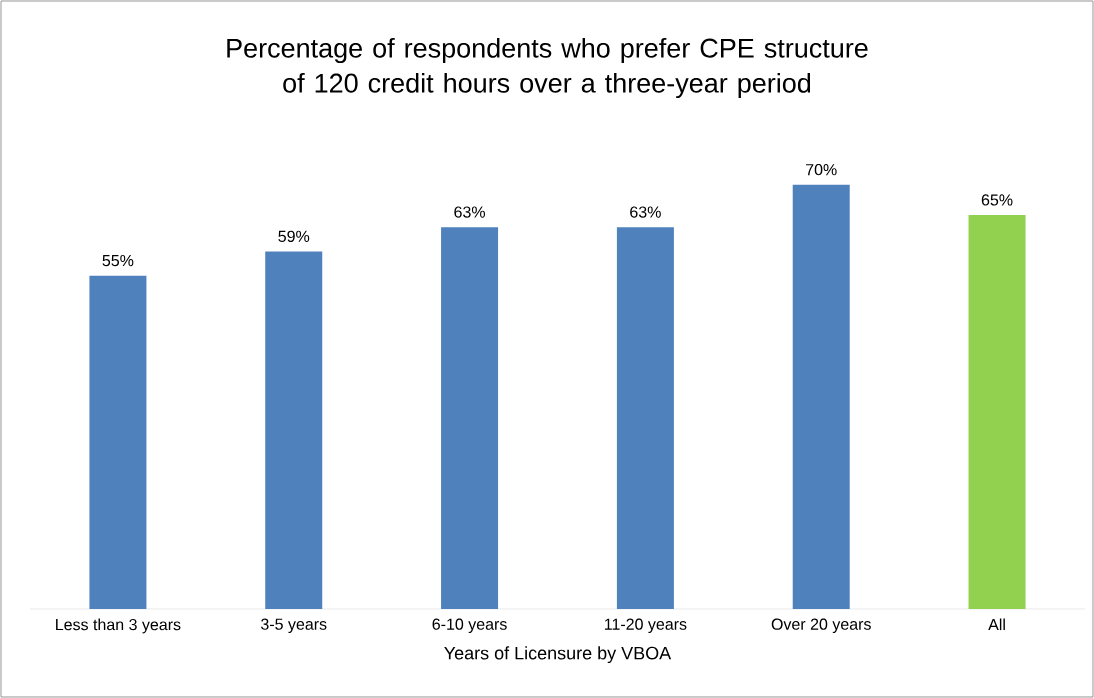 The width and height of the screenshot is (1094, 698). I want to click on x-tick-label: 6-10 years, so click(469, 626).